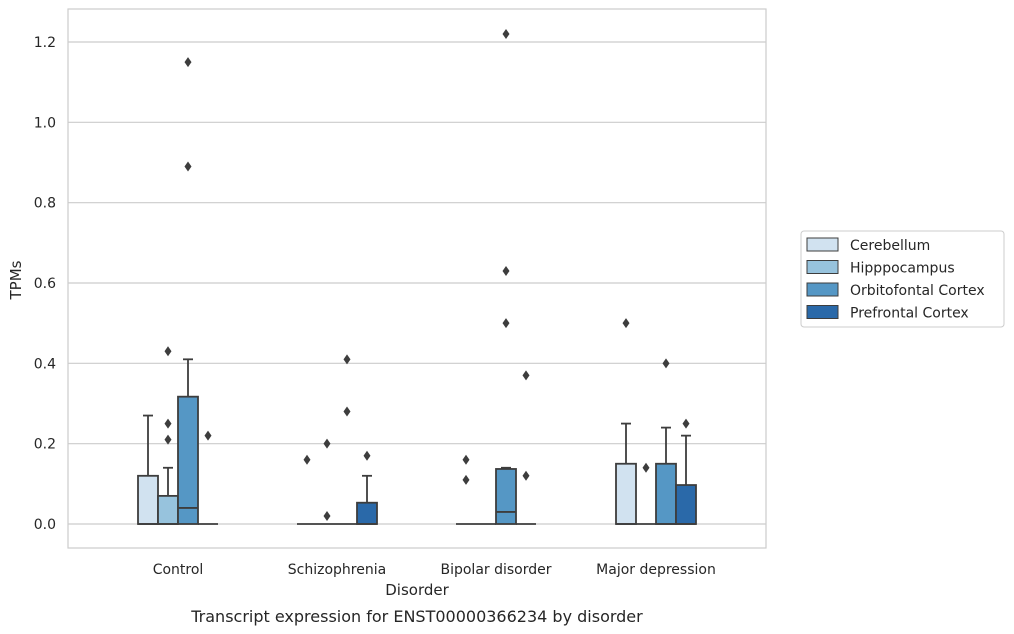 The height and width of the screenshot is (634, 1014). What do you see at coordinates (890, 246) in the screenshot?
I see `legend-label: Cerebellum` at bounding box center [890, 246].